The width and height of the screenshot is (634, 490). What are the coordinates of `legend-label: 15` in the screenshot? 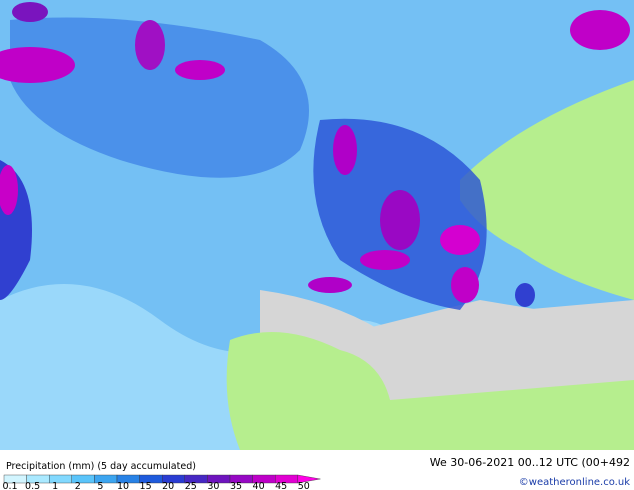 It's located at (146, 485).